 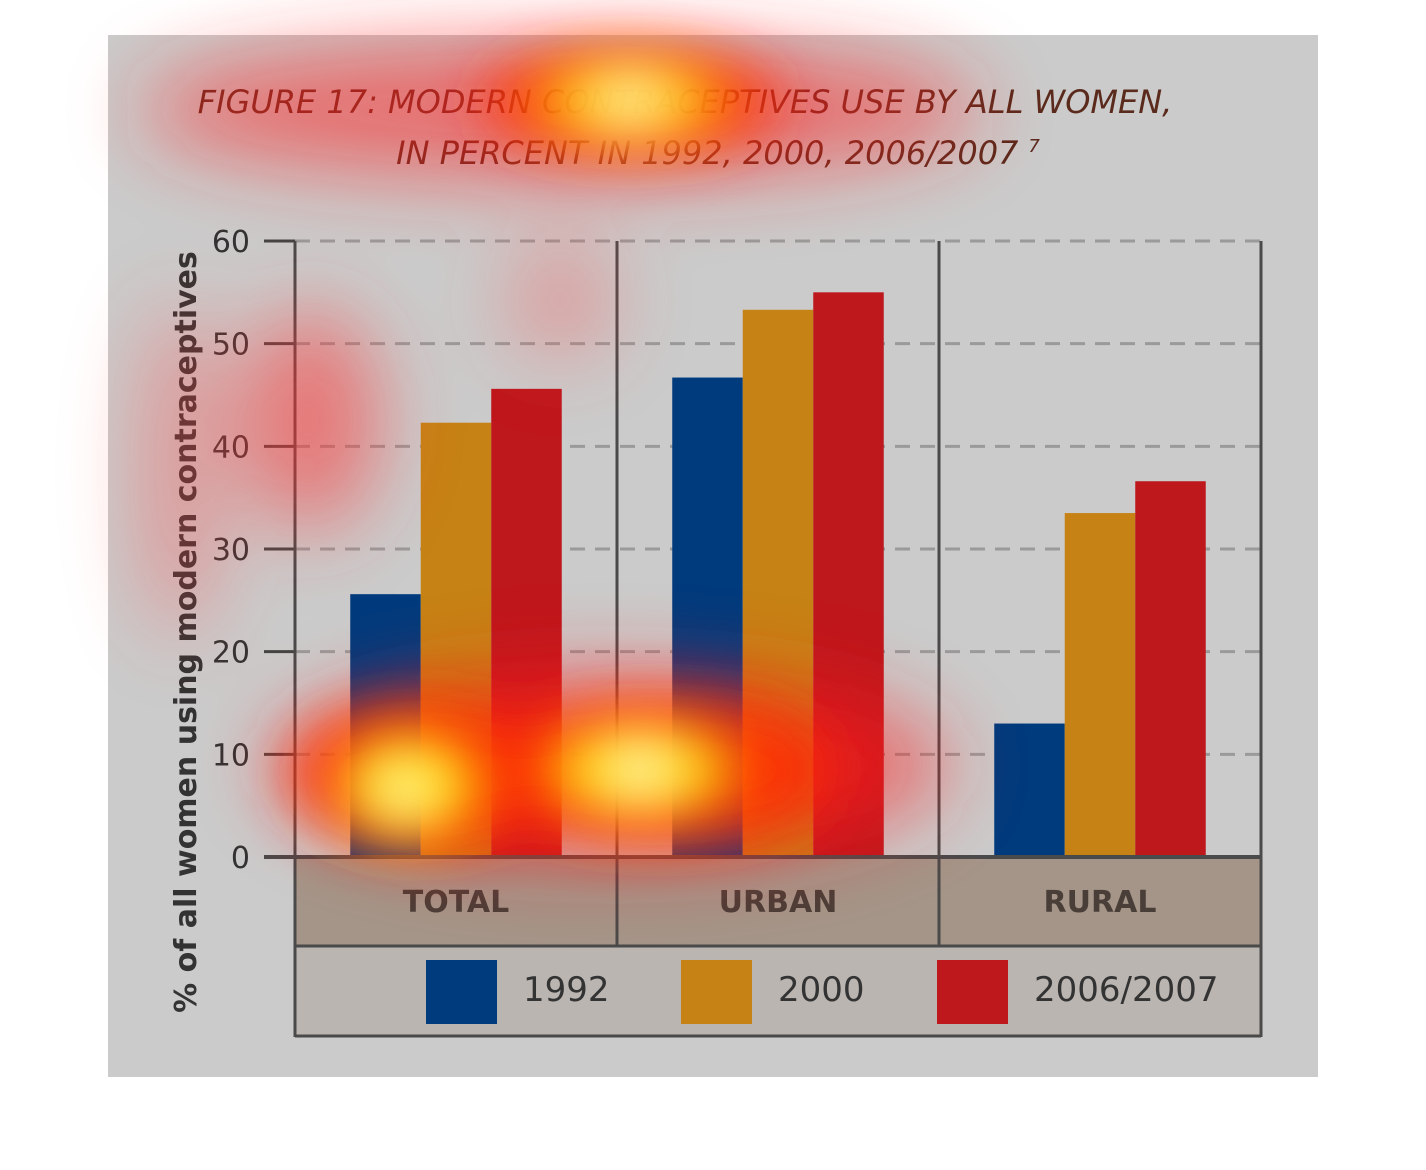 What do you see at coordinates (240, 858) in the screenshot?
I see `y-tick-label: 0` at bounding box center [240, 858].